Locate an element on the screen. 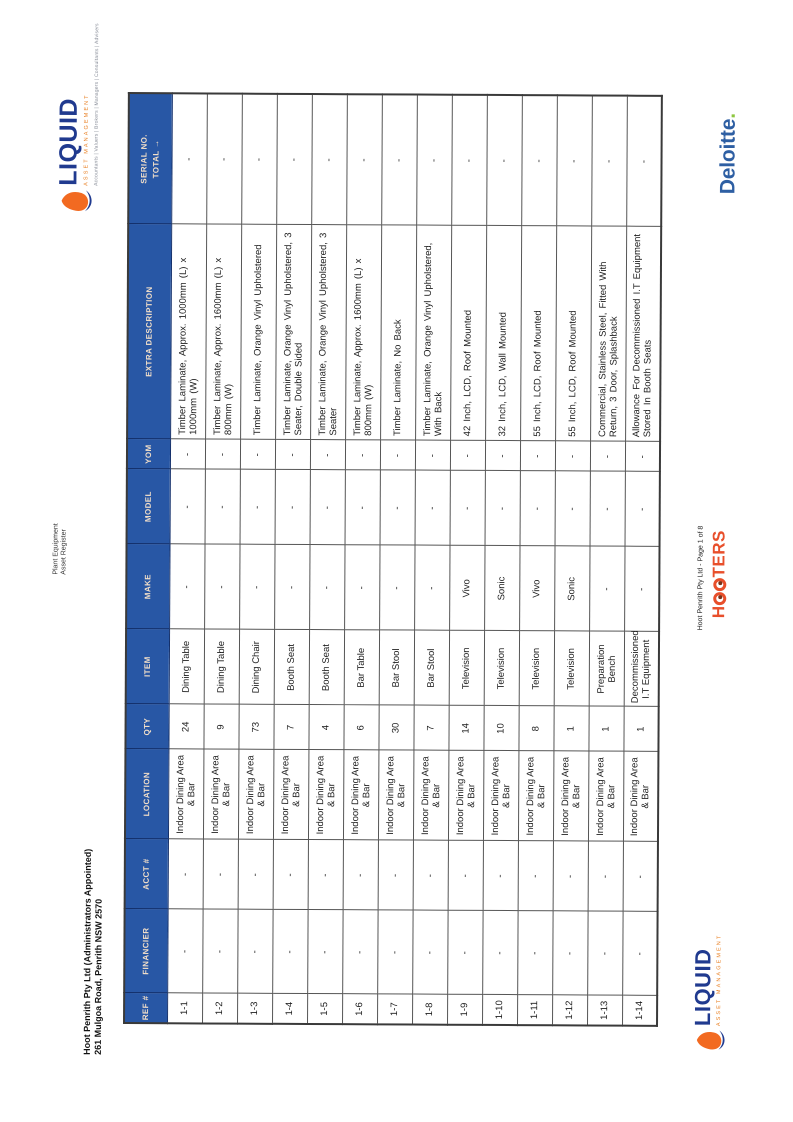 The image size is (793, 1122). cell-qty: 30 is located at coordinates (396, 728).